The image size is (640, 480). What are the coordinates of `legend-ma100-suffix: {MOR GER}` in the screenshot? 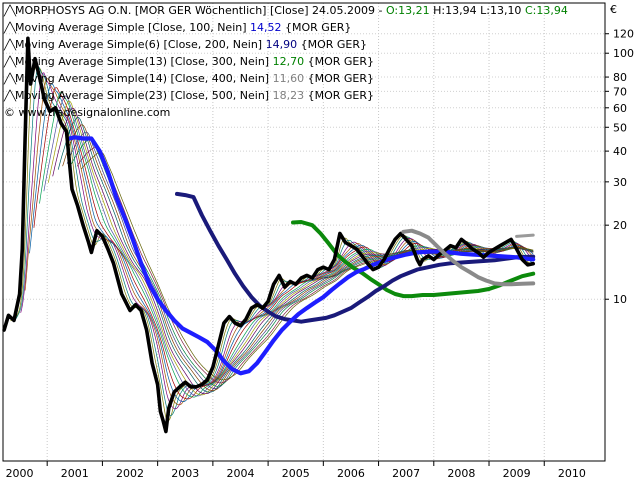 It's located at (318, 27).